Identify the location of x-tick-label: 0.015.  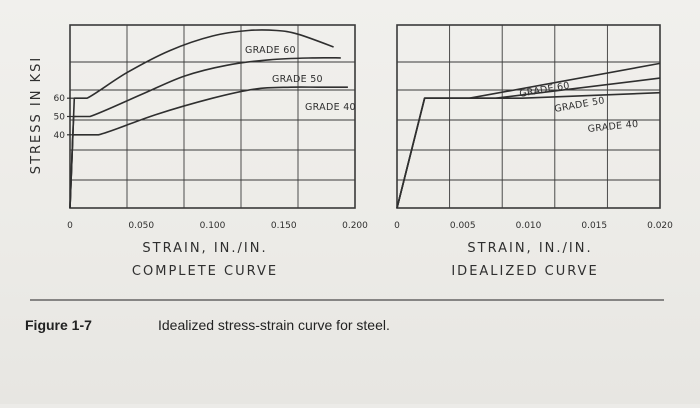
(594, 226).